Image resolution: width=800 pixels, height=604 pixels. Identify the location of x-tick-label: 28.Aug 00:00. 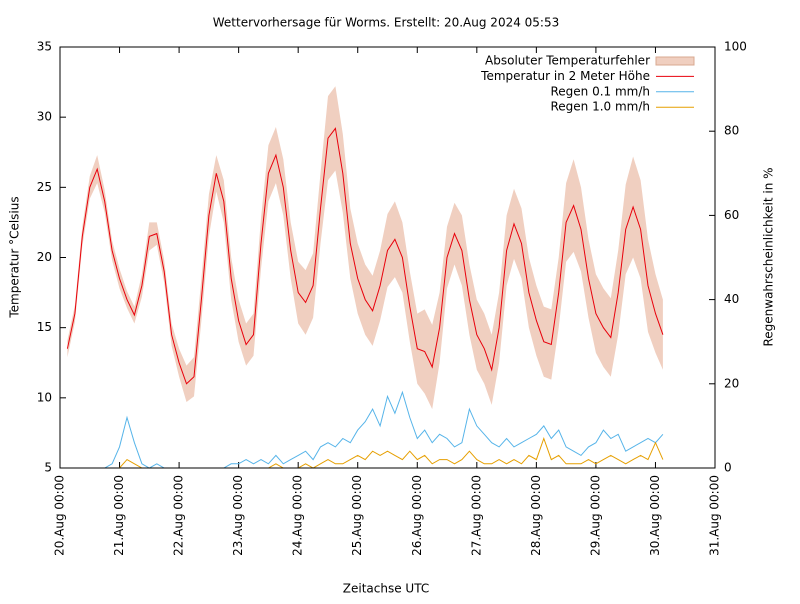
(536, 515).